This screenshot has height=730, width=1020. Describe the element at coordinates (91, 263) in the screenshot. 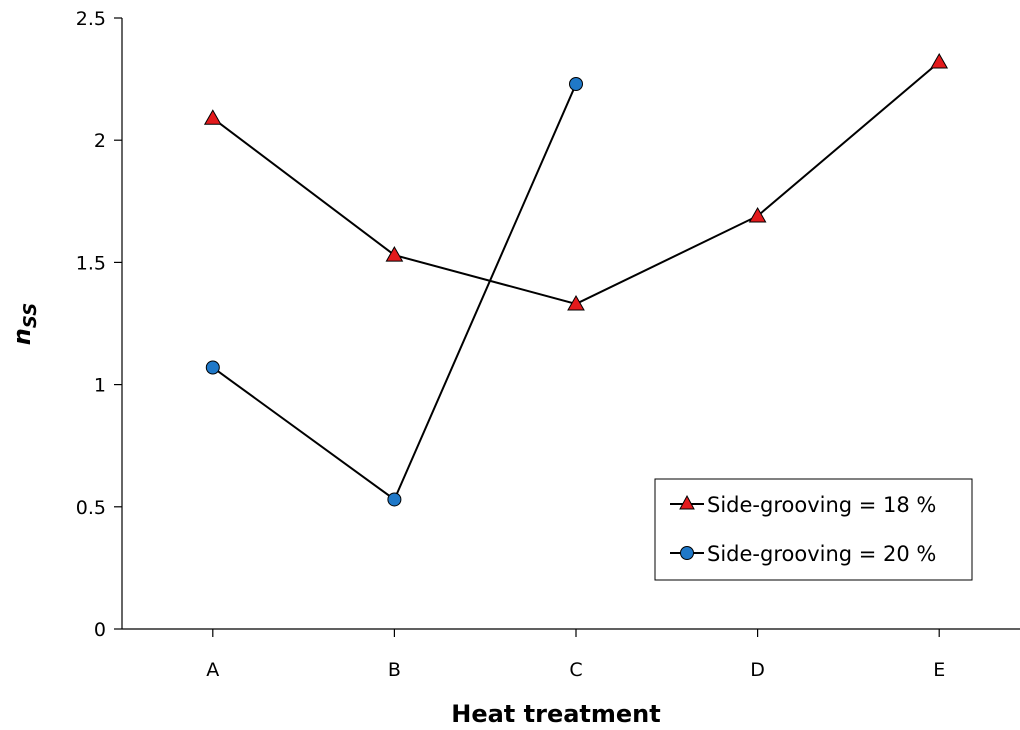

I see `y-tick-label: 1.5` at that location.